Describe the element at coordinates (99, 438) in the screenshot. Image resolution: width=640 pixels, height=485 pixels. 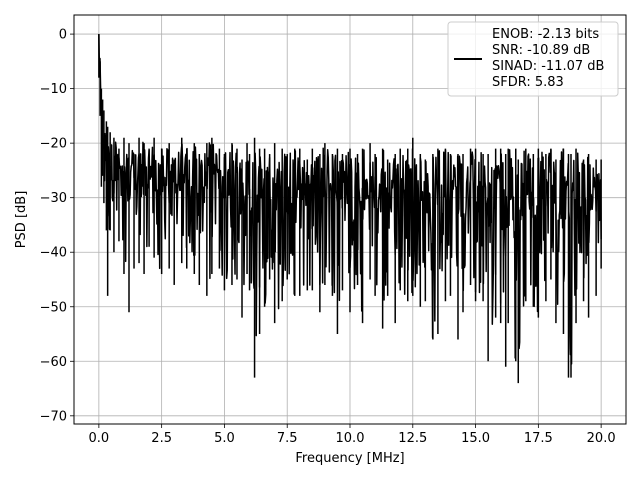
I see `x-tick-label: 0.0` at that location.